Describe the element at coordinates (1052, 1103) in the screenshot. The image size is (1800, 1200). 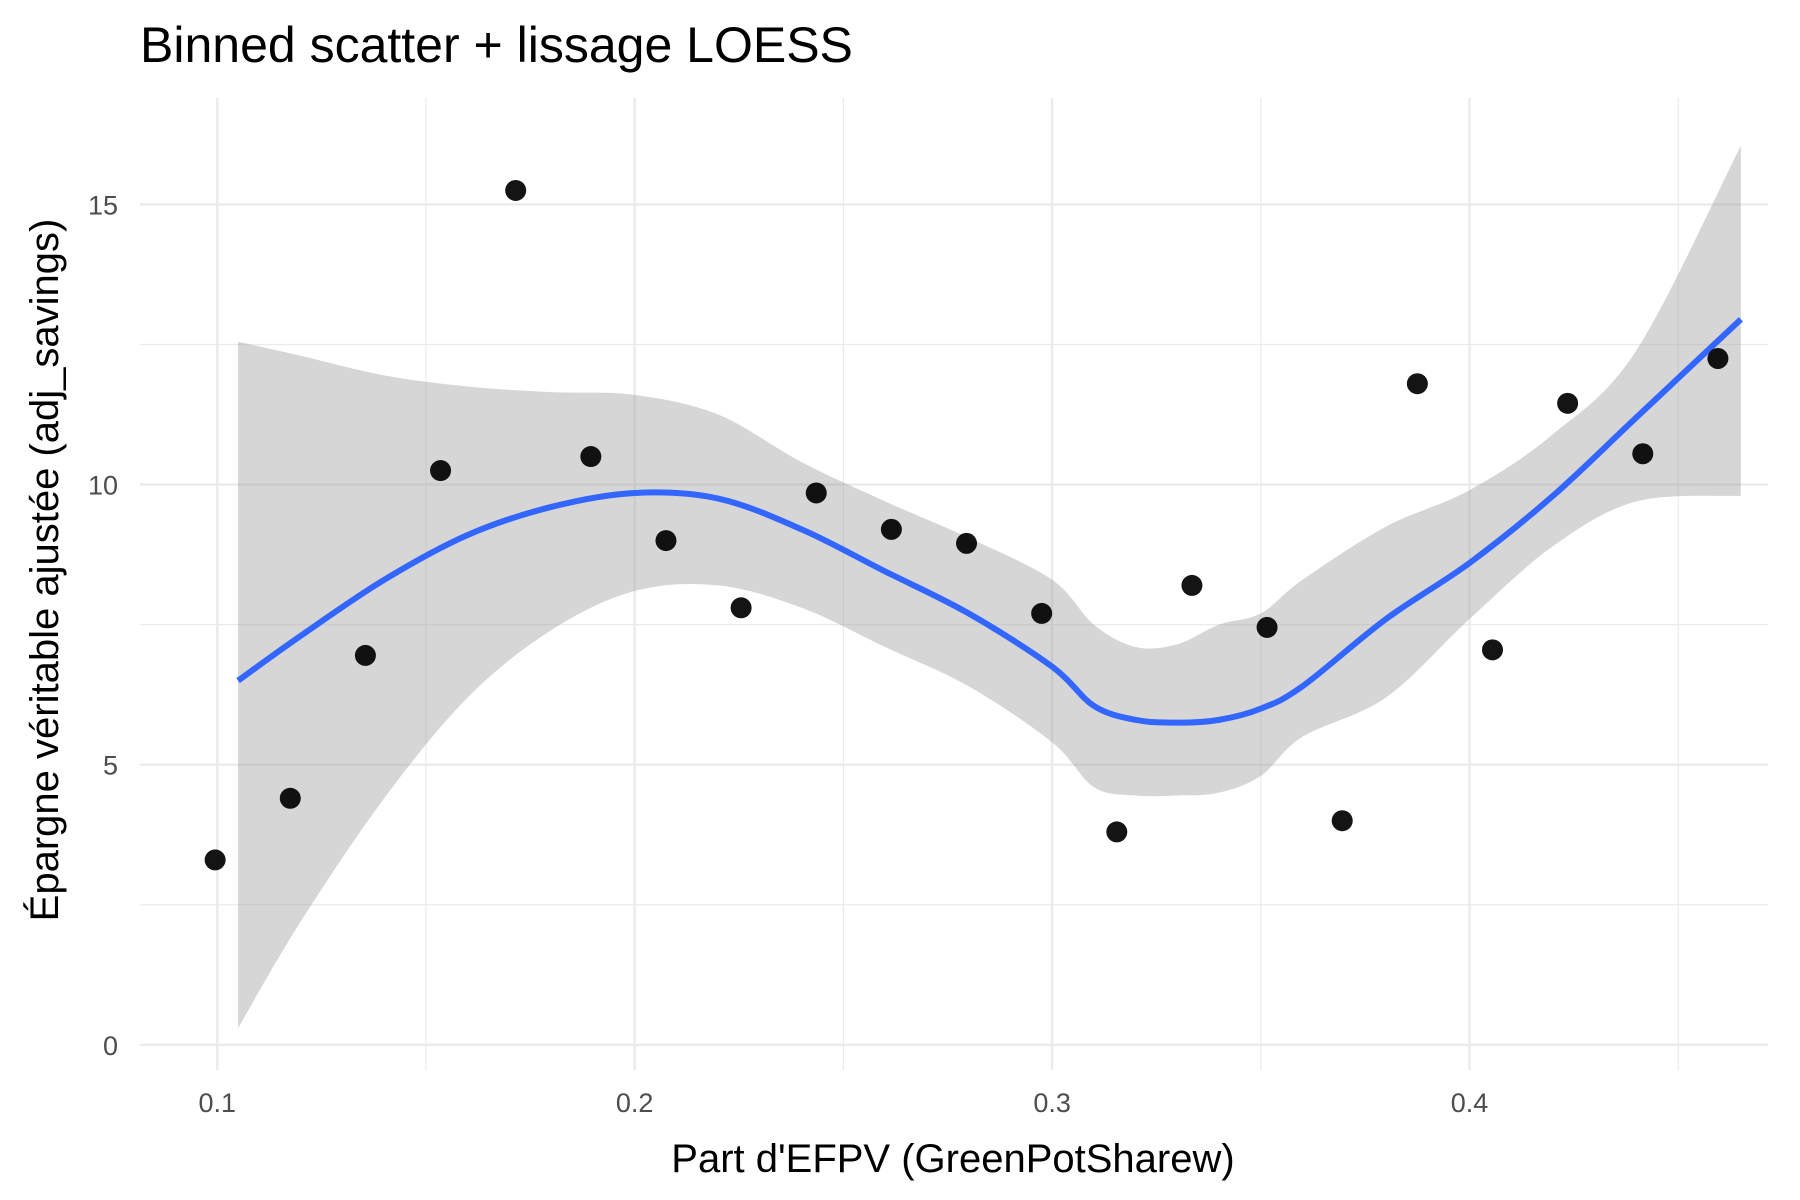
I see `x-tick-label: 0.3` at that location.